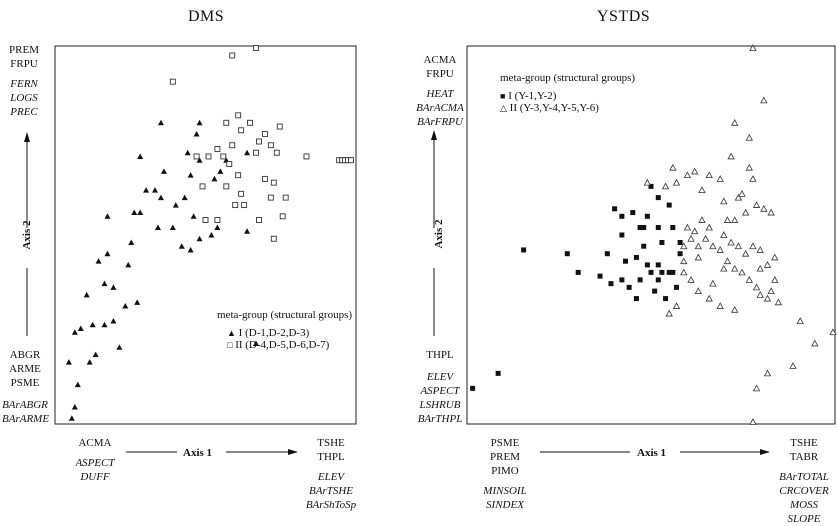 This screenshot has height=526, width=838. What do you see at coordinates (331, 457) in the screenshot?
I see `dms-axis1-right-label: THPL` at bounding box center [331, 457].